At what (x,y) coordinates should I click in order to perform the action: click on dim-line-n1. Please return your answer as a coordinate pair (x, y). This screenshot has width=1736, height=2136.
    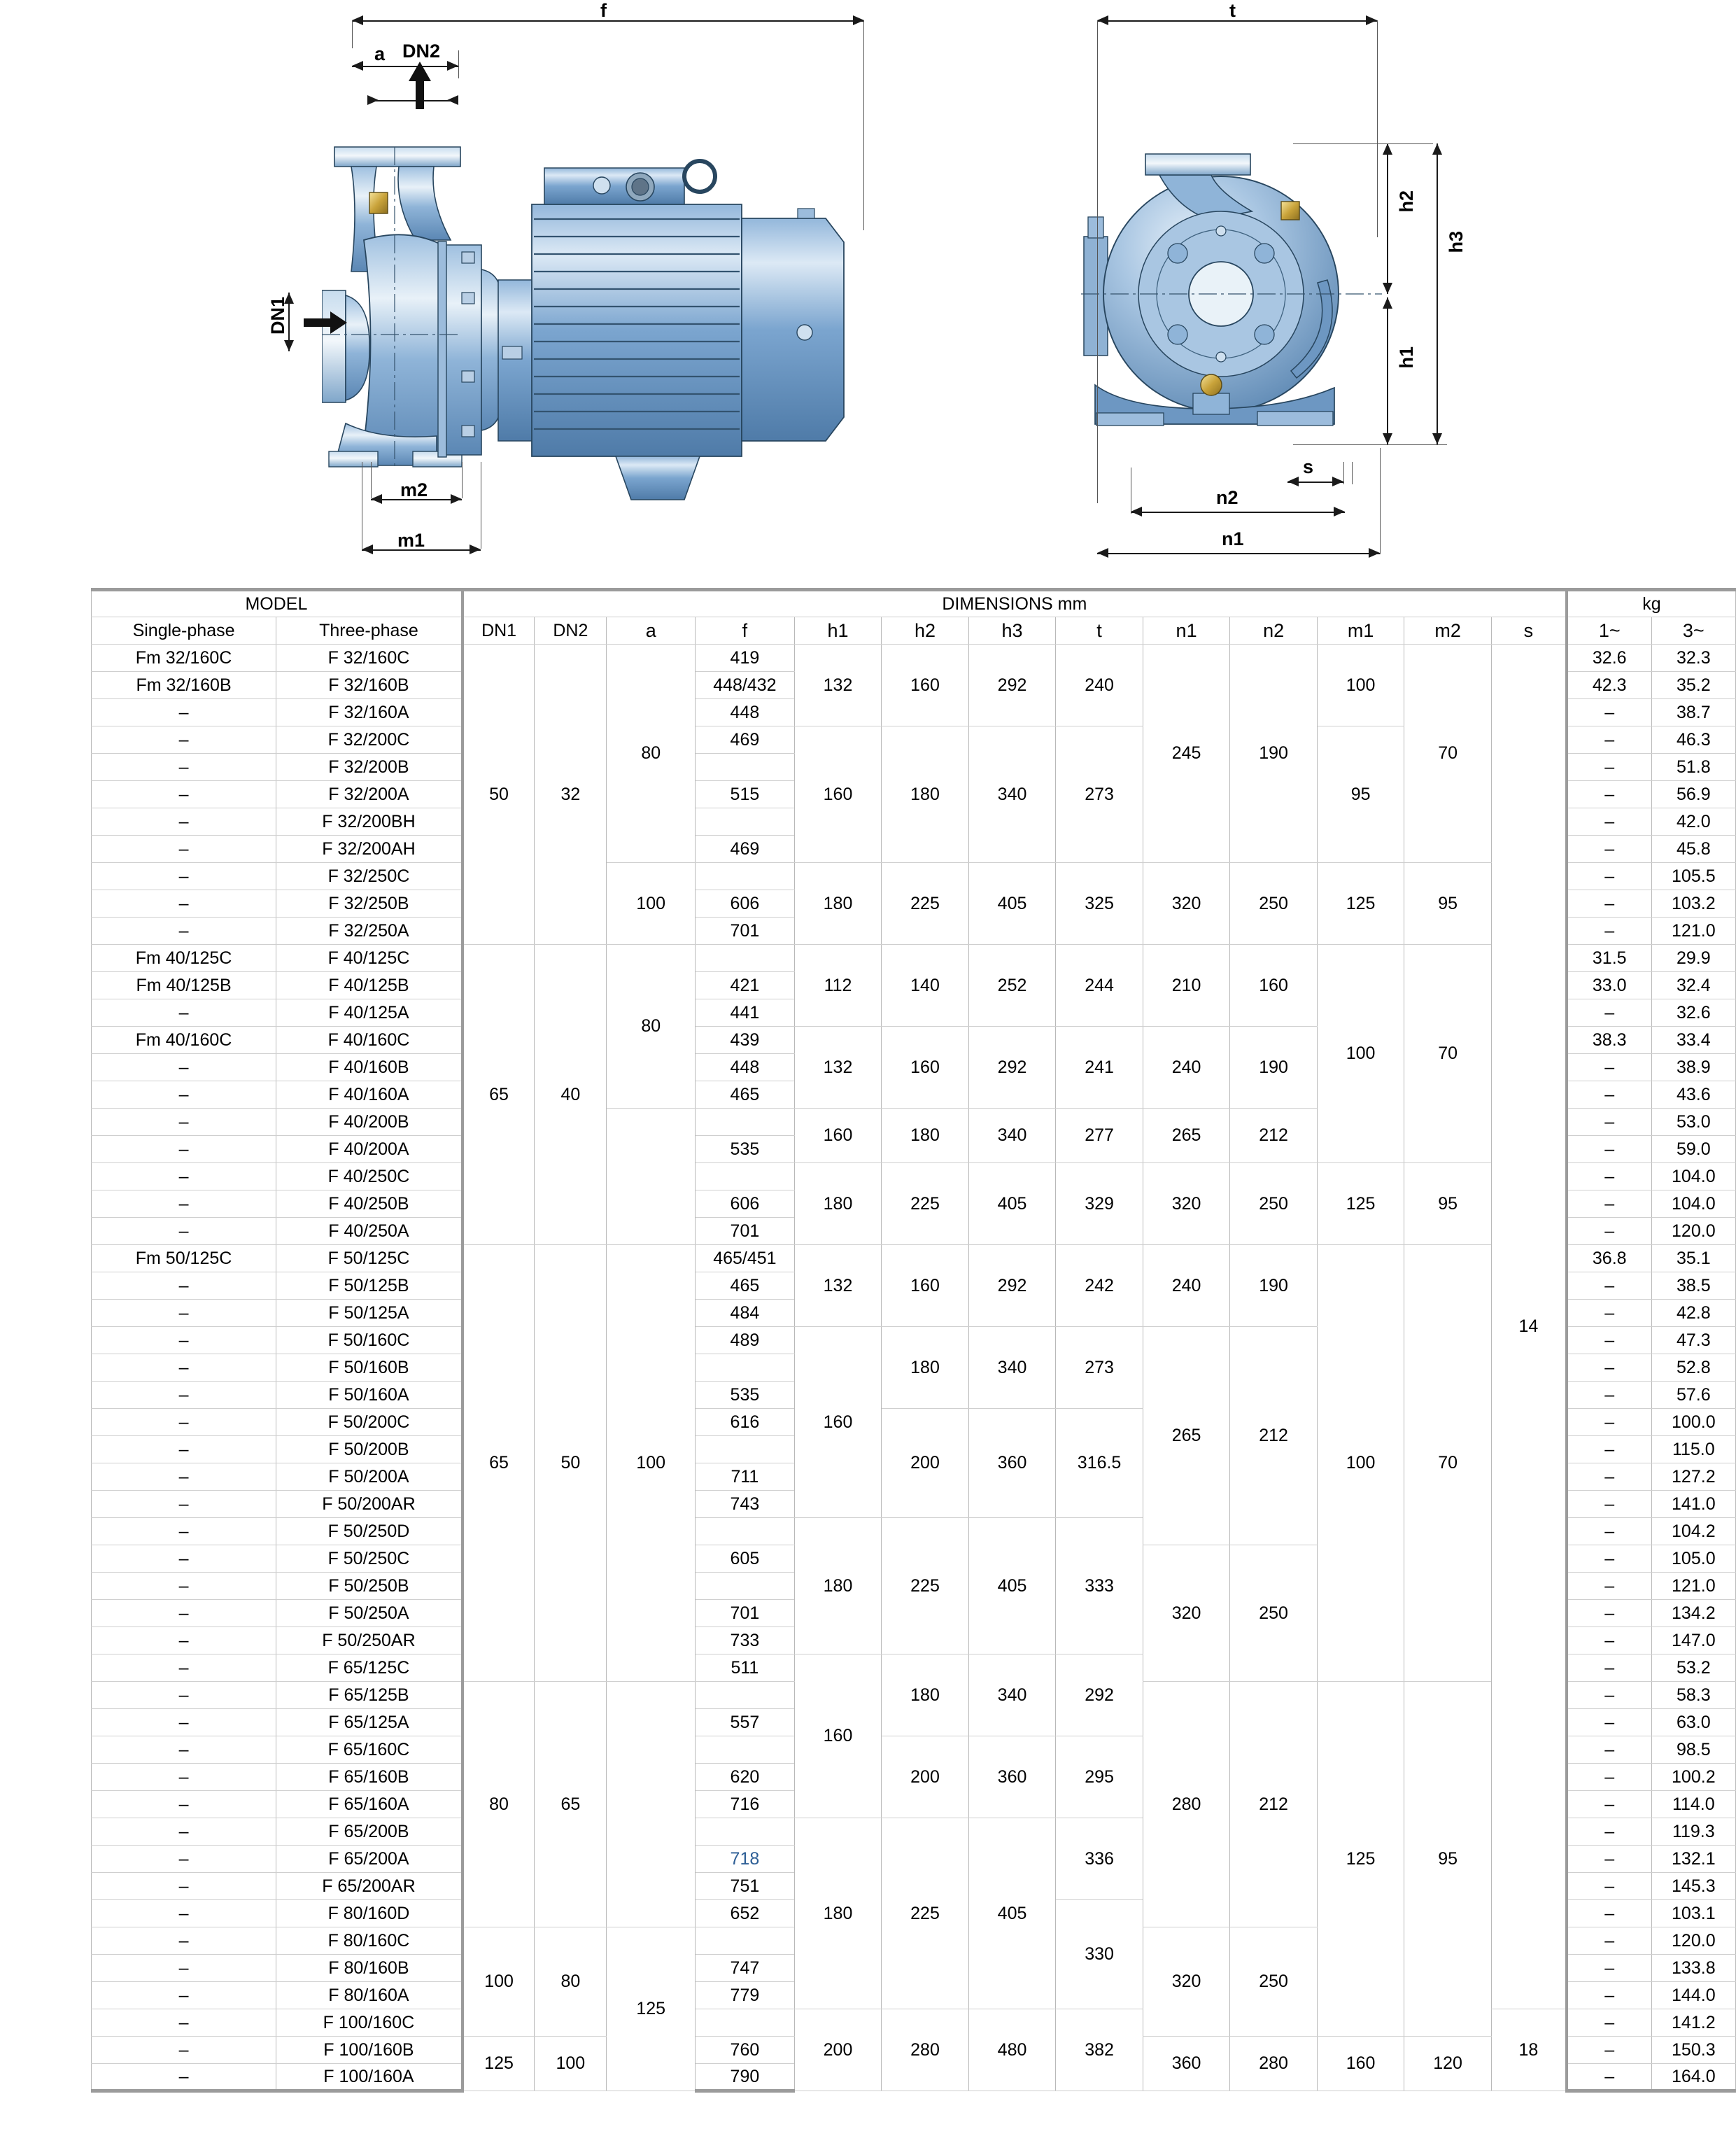
    Looking at the image, I should click on (1238, 553).